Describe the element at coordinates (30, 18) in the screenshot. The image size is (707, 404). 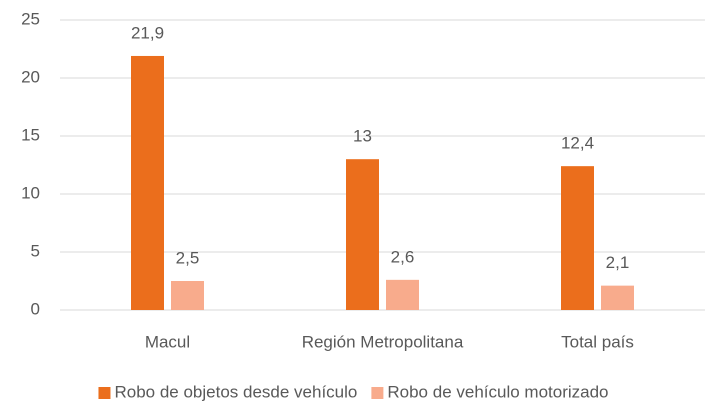
I see `y-tick-label: 25` at that location.